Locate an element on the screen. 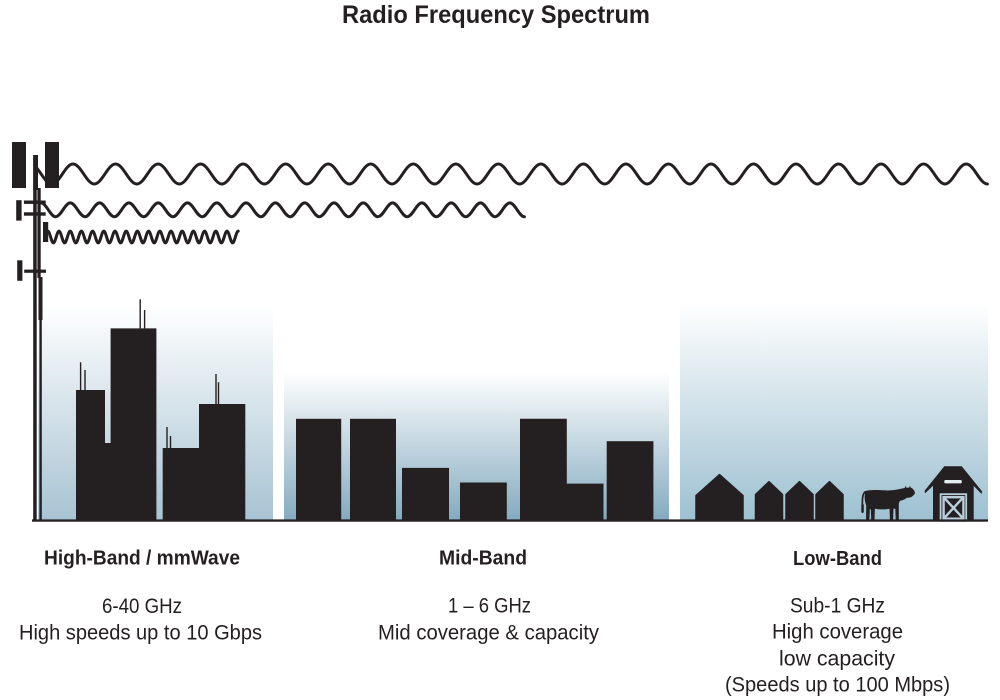 This screenshot has height=700, width=1000. svg-text: Mid-Band is located at coordinates (483, 559).